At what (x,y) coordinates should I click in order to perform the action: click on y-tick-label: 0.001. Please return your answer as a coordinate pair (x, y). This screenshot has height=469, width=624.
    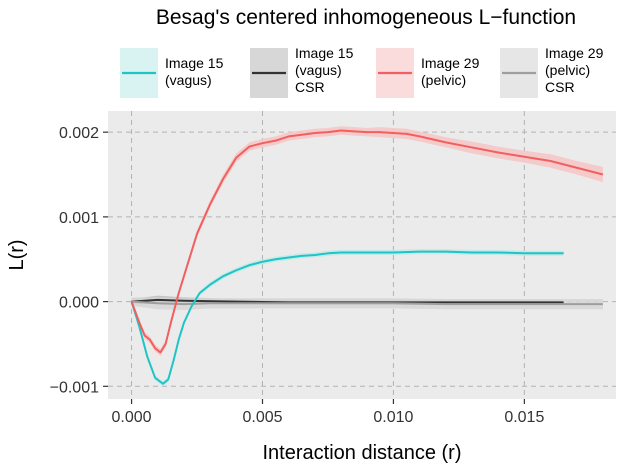
    Looking at the image, I should click on (79, 218).